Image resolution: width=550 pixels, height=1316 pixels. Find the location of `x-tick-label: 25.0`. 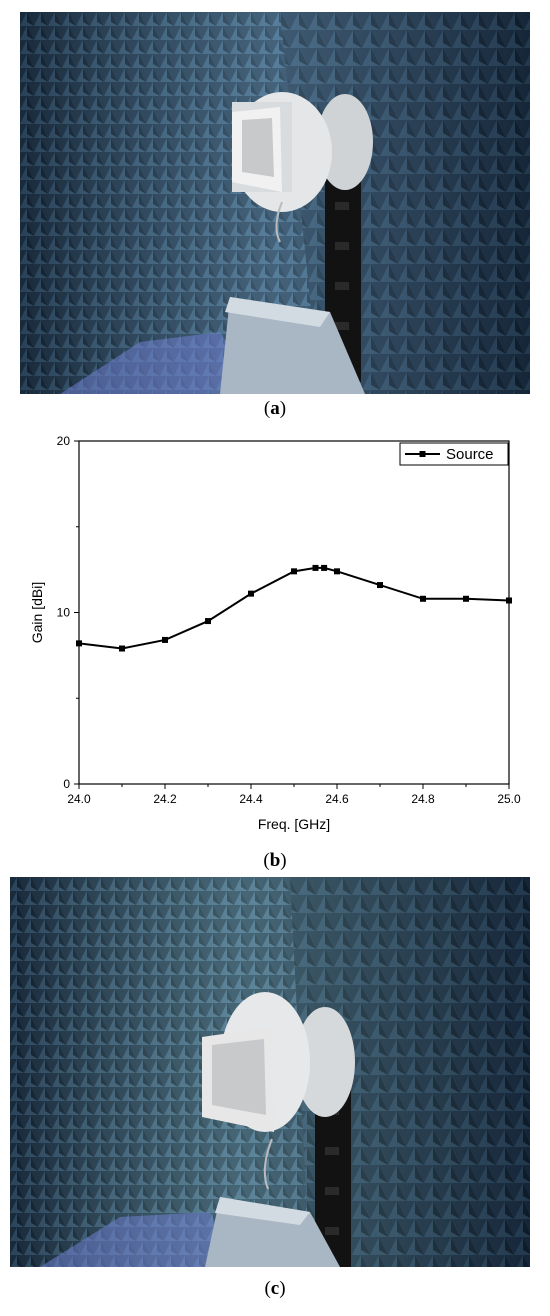

x-tick-label: 25.0 is located at coordinates (509, 799).